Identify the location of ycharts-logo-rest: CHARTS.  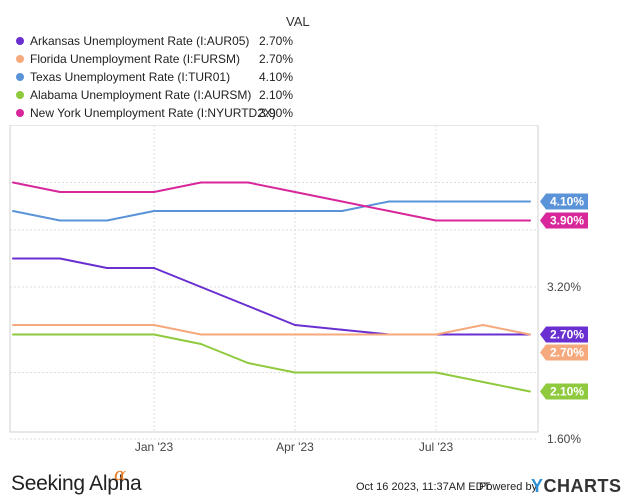
(582, 486).